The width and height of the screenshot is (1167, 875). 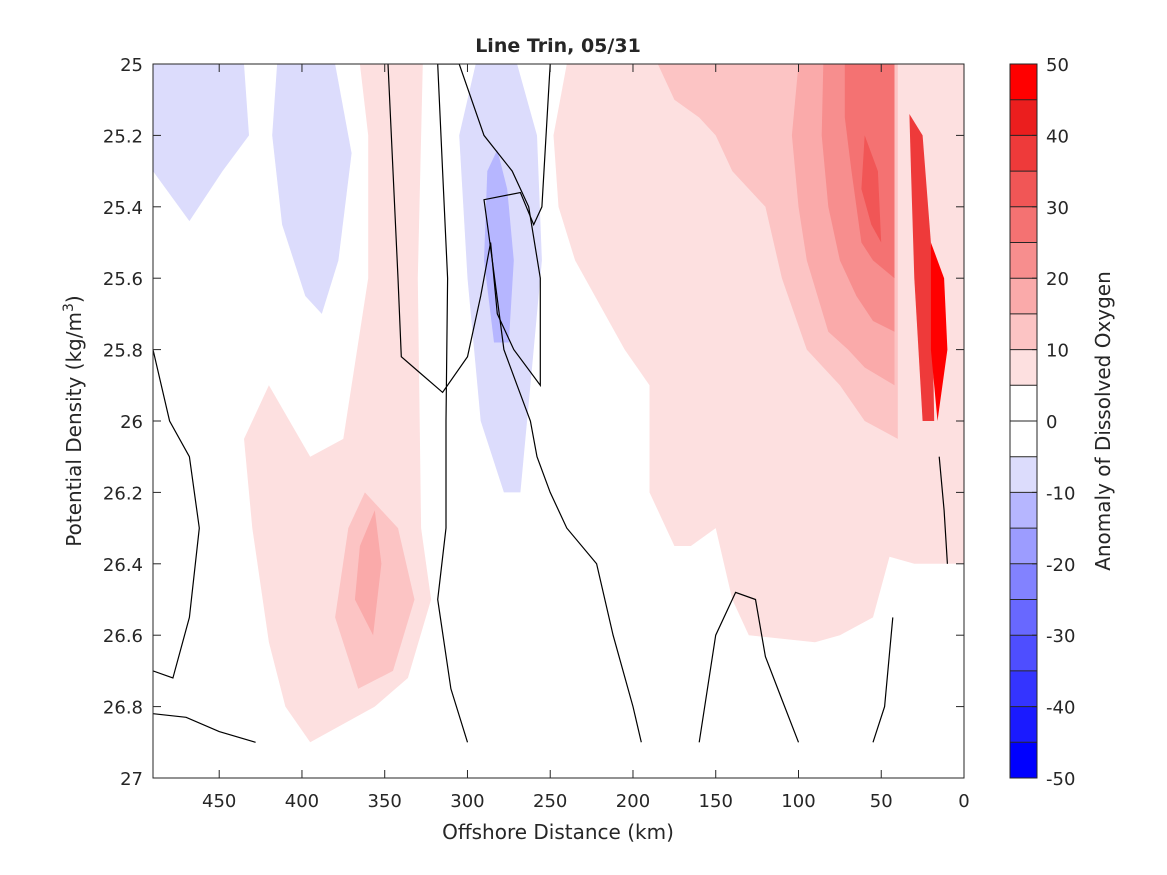 What do you see at coordinates (1060, 565) in the screenshot?
I see `colorbar-tick-label: -20` at bounding box center [1060, 565].